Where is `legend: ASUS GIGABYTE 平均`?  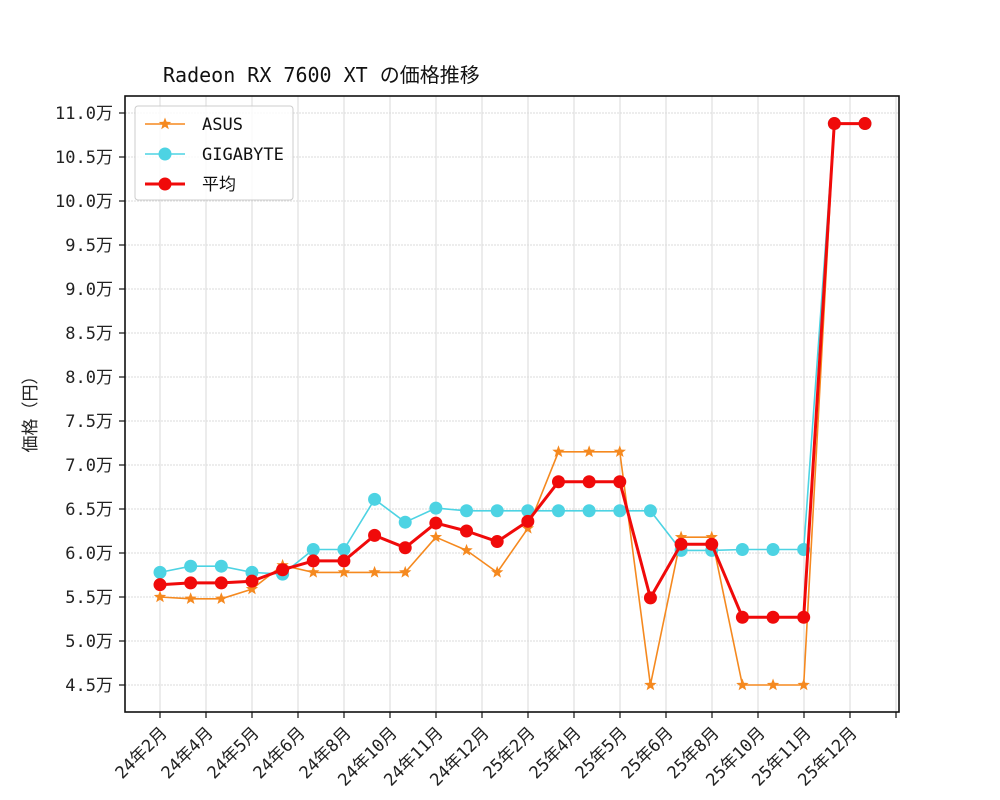 legend: ASUS GIGABYTE 平均 is located at coordinates (214, 153).